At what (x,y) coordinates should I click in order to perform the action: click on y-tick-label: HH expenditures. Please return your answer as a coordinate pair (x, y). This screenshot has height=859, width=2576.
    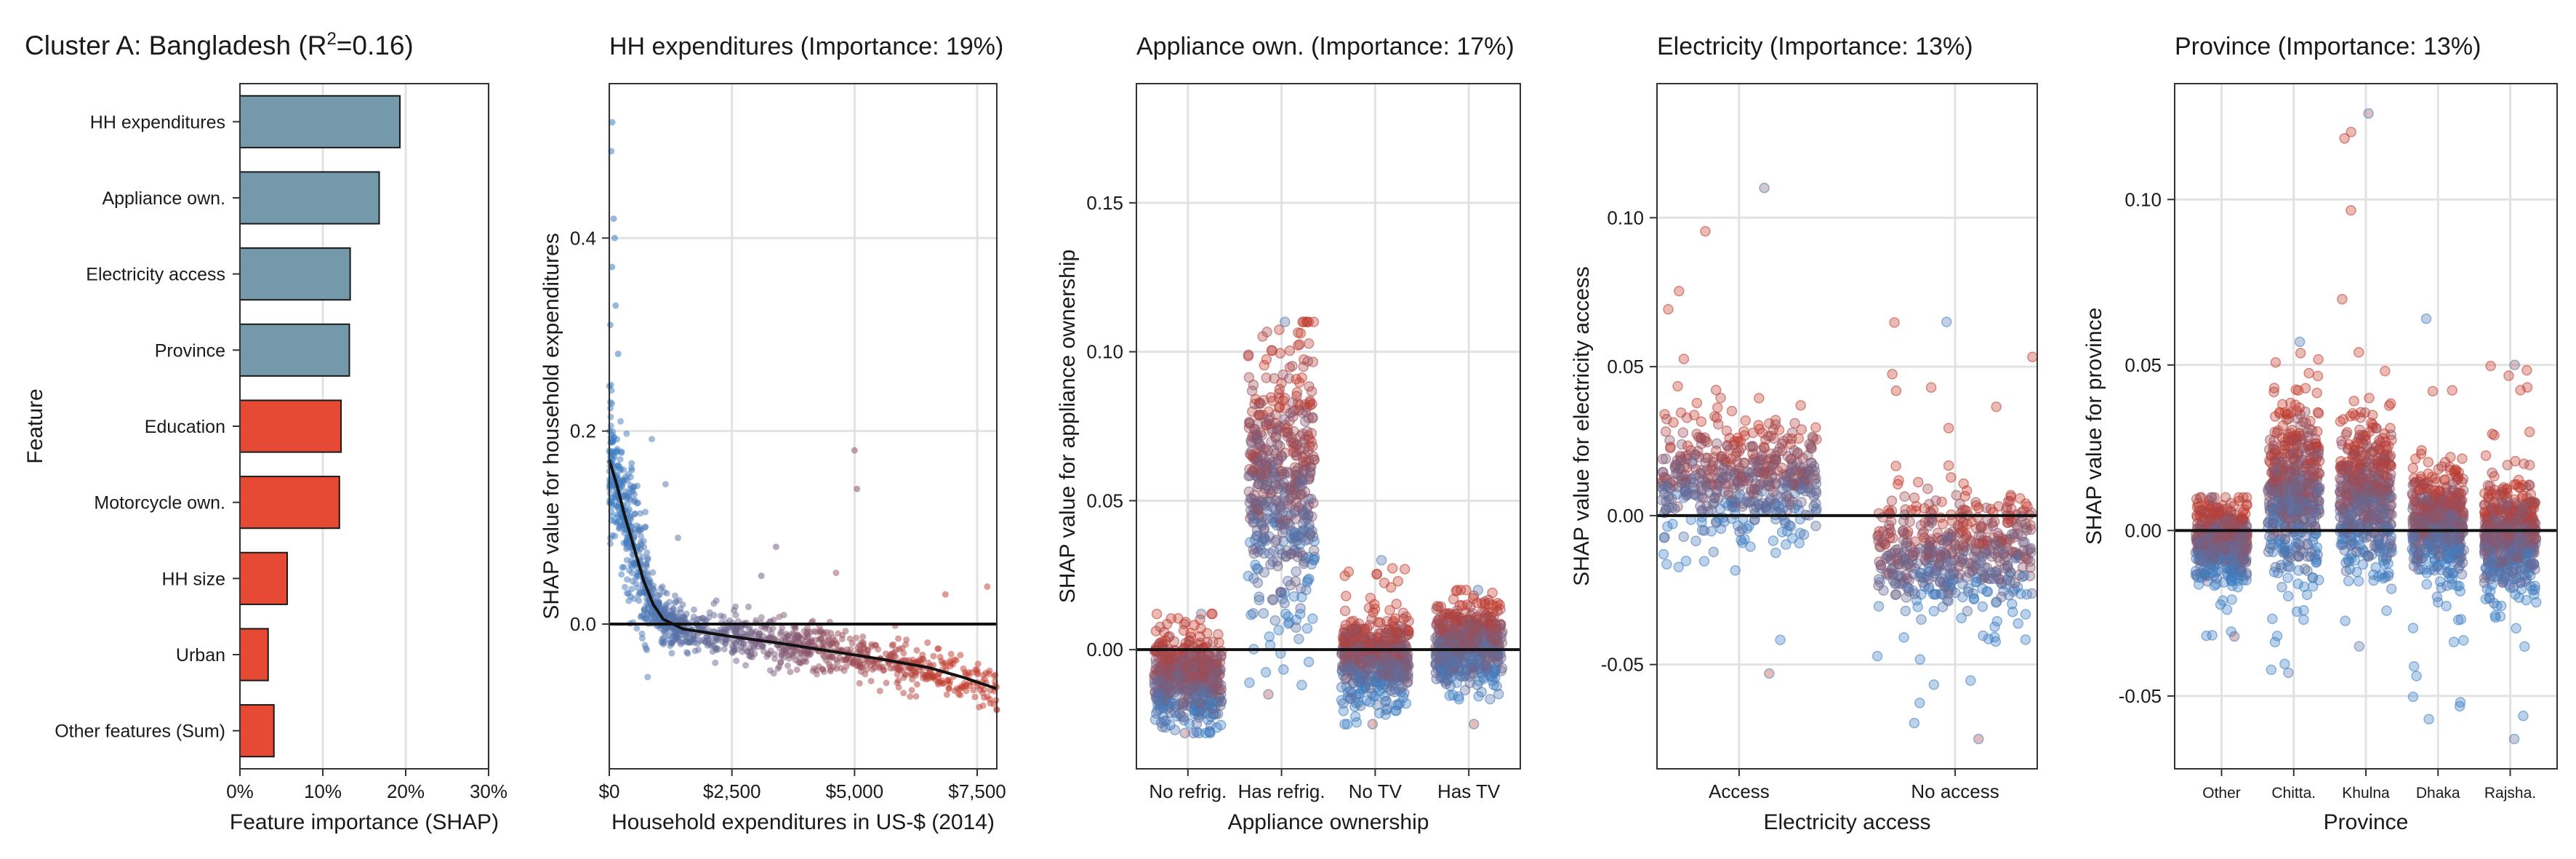
    Looking at the image, I should click on (157, 122).